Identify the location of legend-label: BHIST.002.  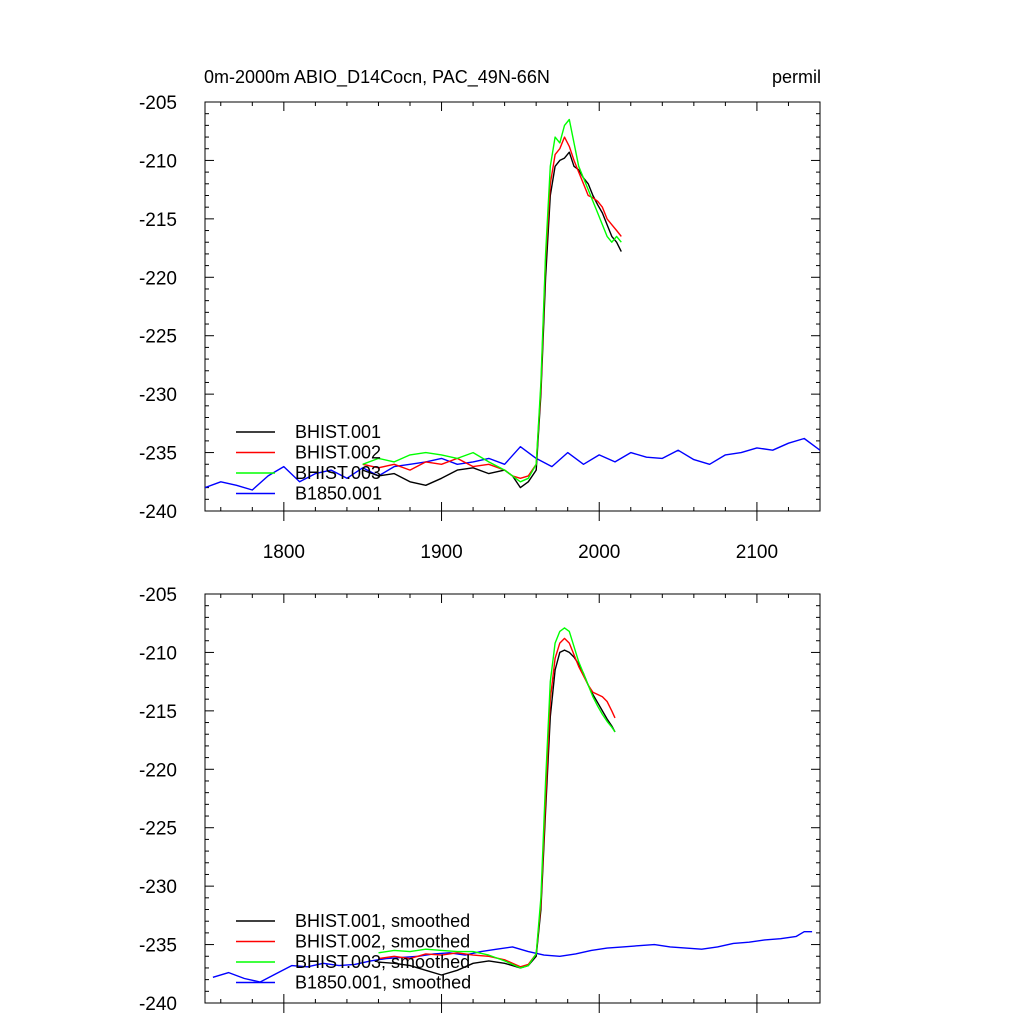
(338, 453).